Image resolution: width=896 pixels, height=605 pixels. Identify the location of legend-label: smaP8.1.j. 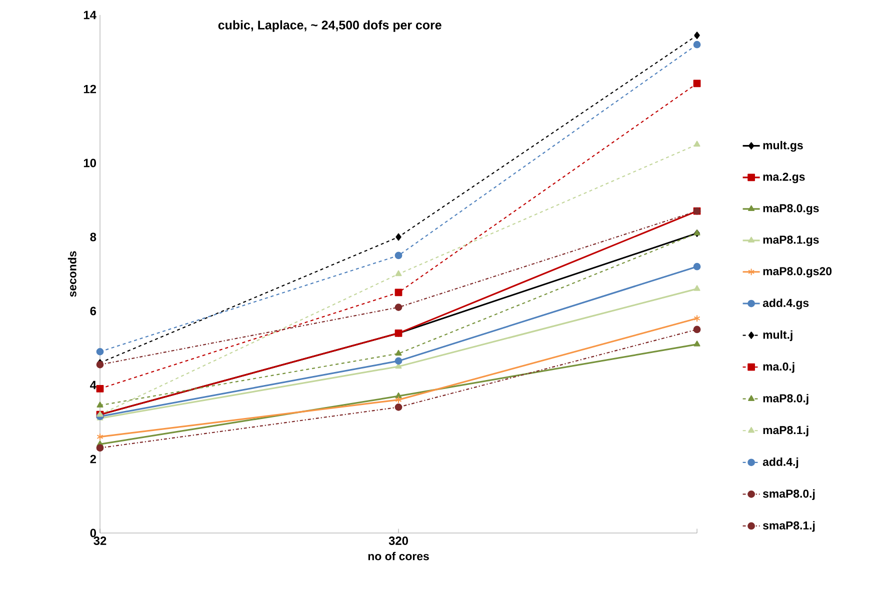
(788, 526).